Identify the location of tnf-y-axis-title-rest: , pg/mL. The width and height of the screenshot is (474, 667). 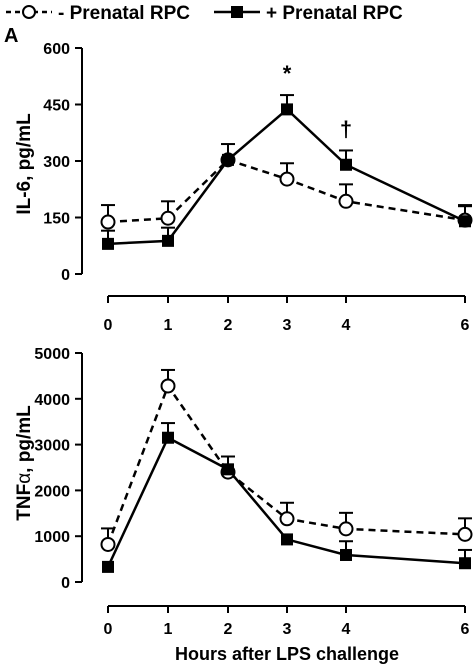
(24, 439).